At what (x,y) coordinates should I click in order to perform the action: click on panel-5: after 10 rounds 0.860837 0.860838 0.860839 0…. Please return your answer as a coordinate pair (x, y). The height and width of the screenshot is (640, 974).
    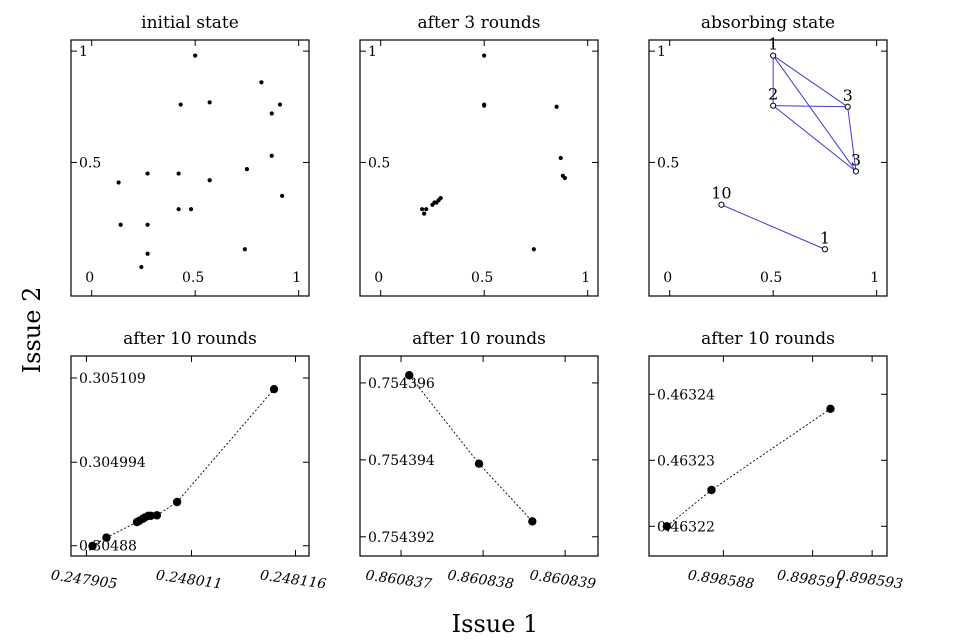
    Looking at the image, I should click on (479, 461).